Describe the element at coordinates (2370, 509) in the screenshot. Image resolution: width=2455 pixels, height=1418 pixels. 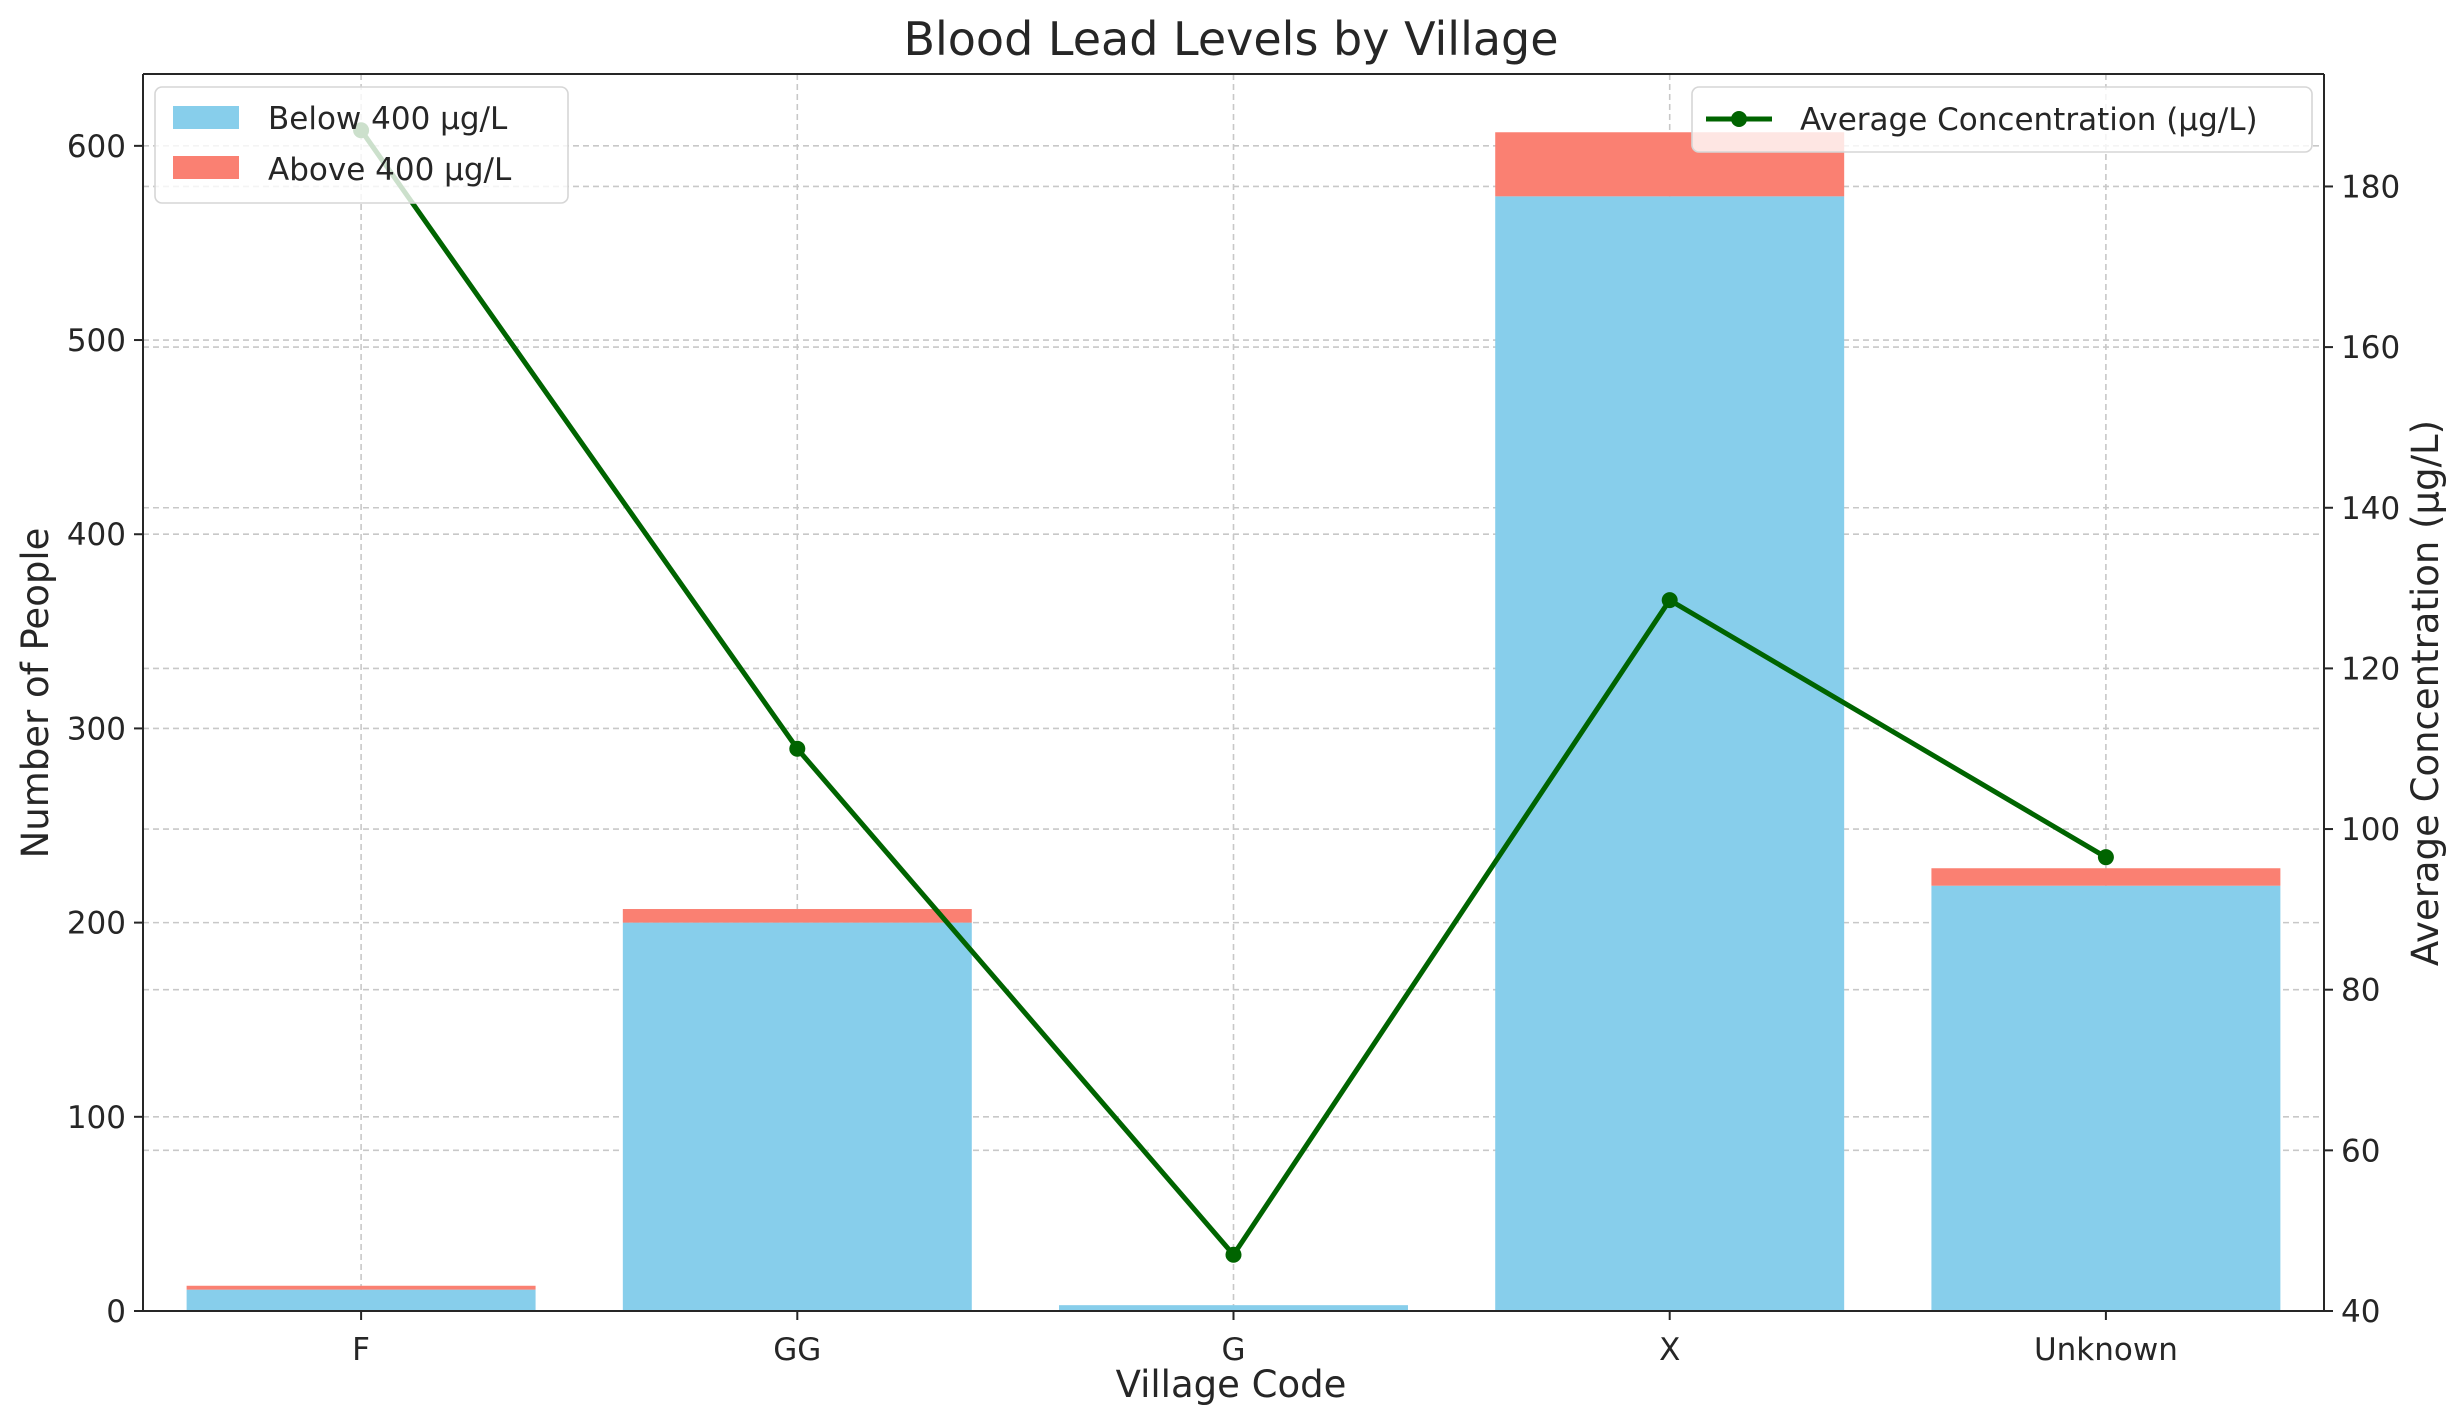
I see `y2-tick-label: 140` at that location.